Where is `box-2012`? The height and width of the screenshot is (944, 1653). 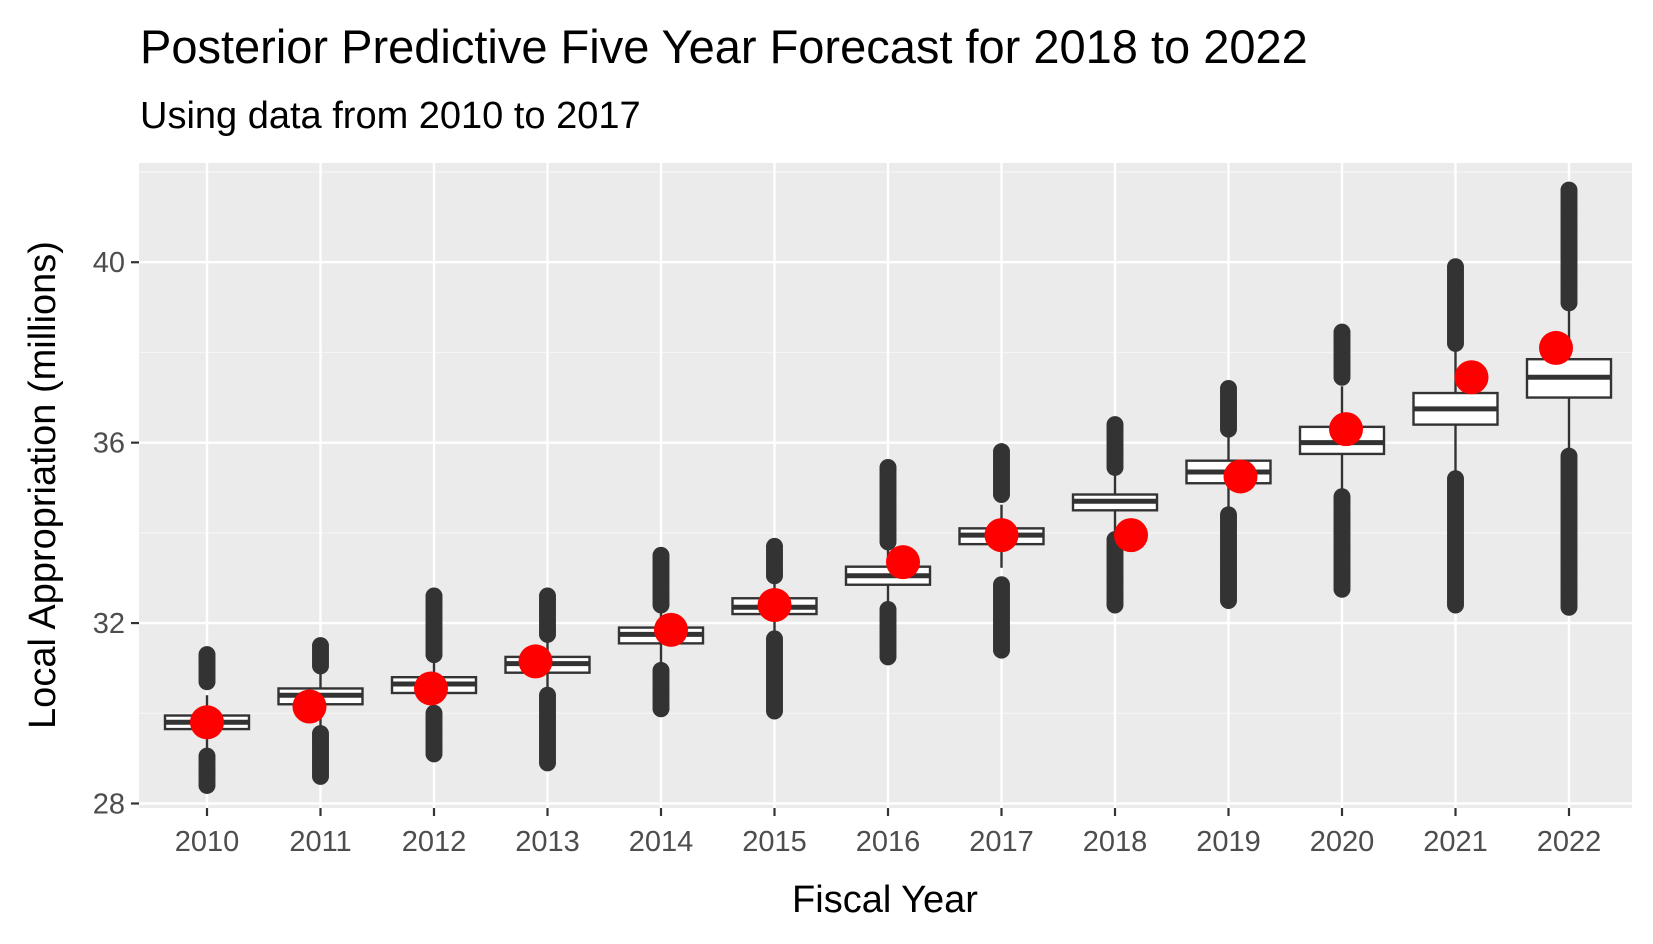 box-2012 is located at coordinates (434, 675).